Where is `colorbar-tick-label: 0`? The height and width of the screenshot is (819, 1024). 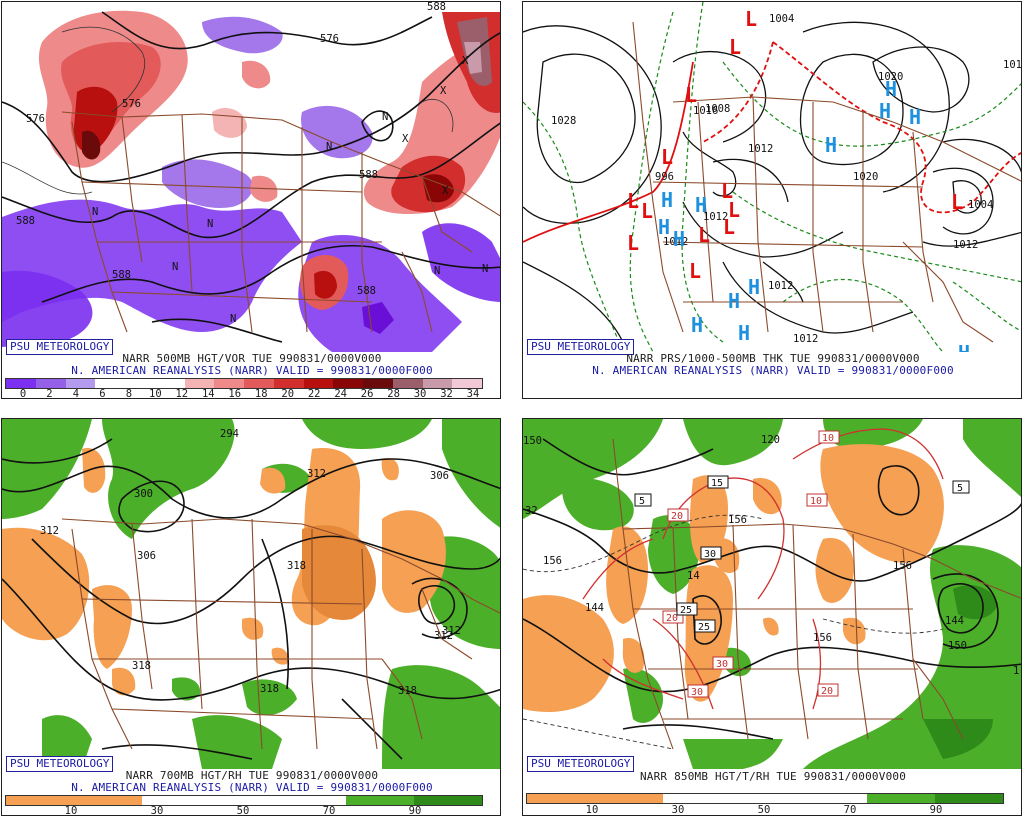 colorbar-tick-label: 0 is located at coordinates (23, 393).